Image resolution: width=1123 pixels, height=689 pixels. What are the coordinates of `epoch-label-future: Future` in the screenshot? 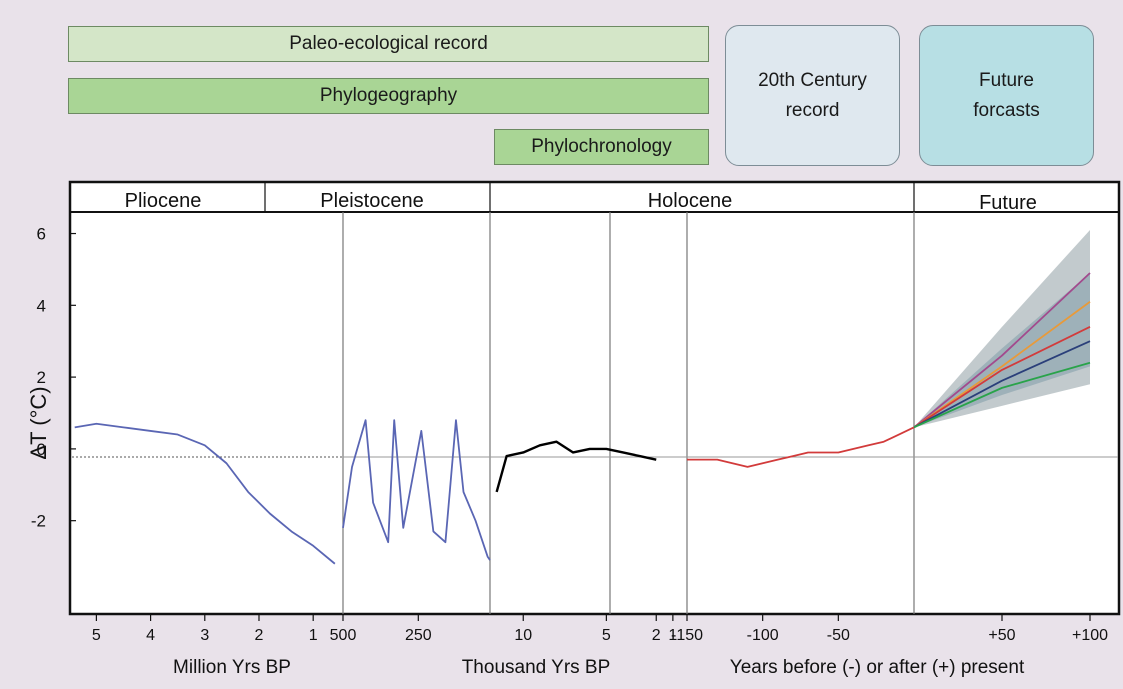 It's located at (1008, 203).